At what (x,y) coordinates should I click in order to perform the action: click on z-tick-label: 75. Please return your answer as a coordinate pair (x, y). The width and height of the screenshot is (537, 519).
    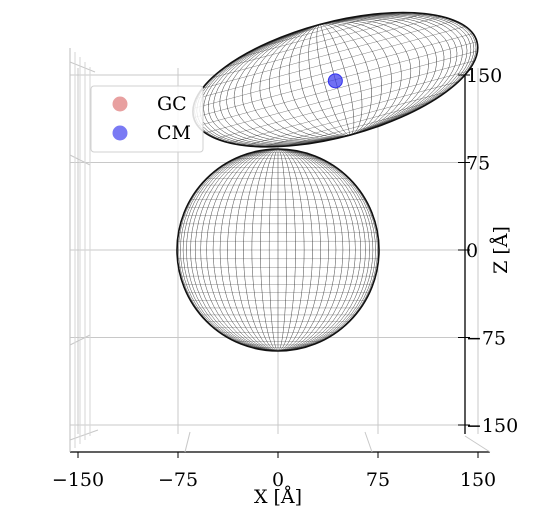
    Looking at the image, I should click on (478, 164).